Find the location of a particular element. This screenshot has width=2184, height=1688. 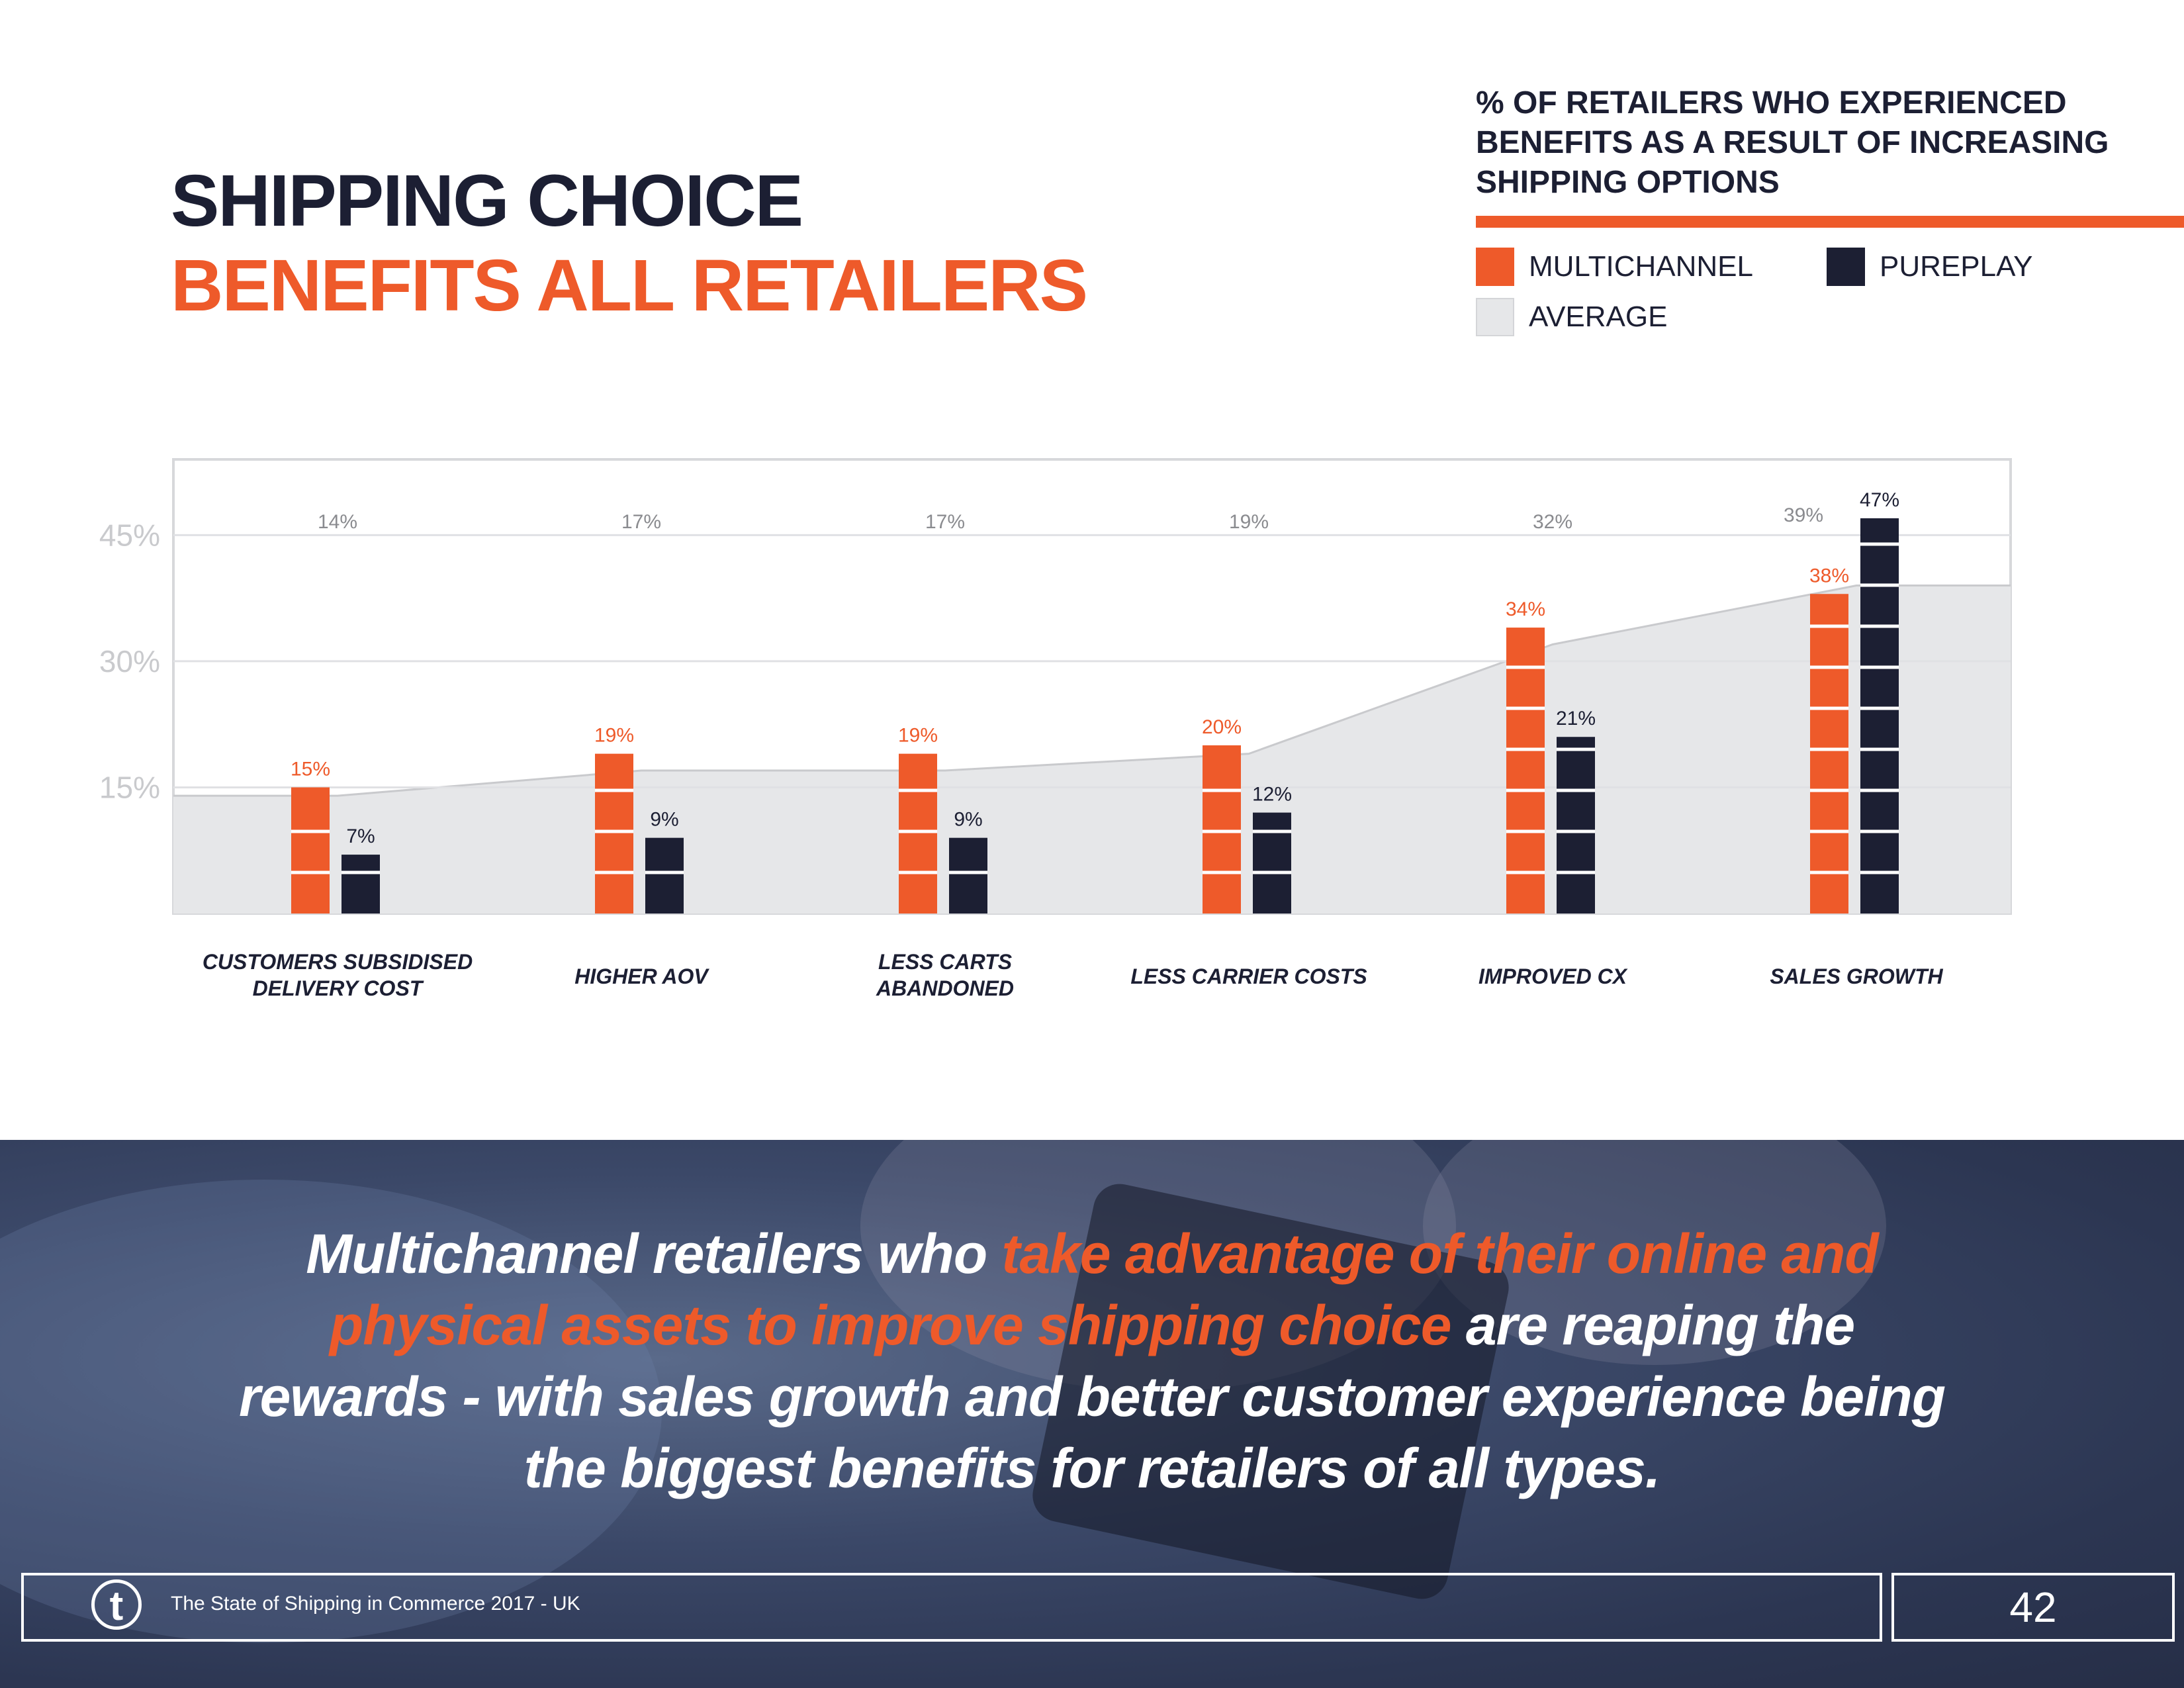

footer-bar is located at coordinates (951, 1607).